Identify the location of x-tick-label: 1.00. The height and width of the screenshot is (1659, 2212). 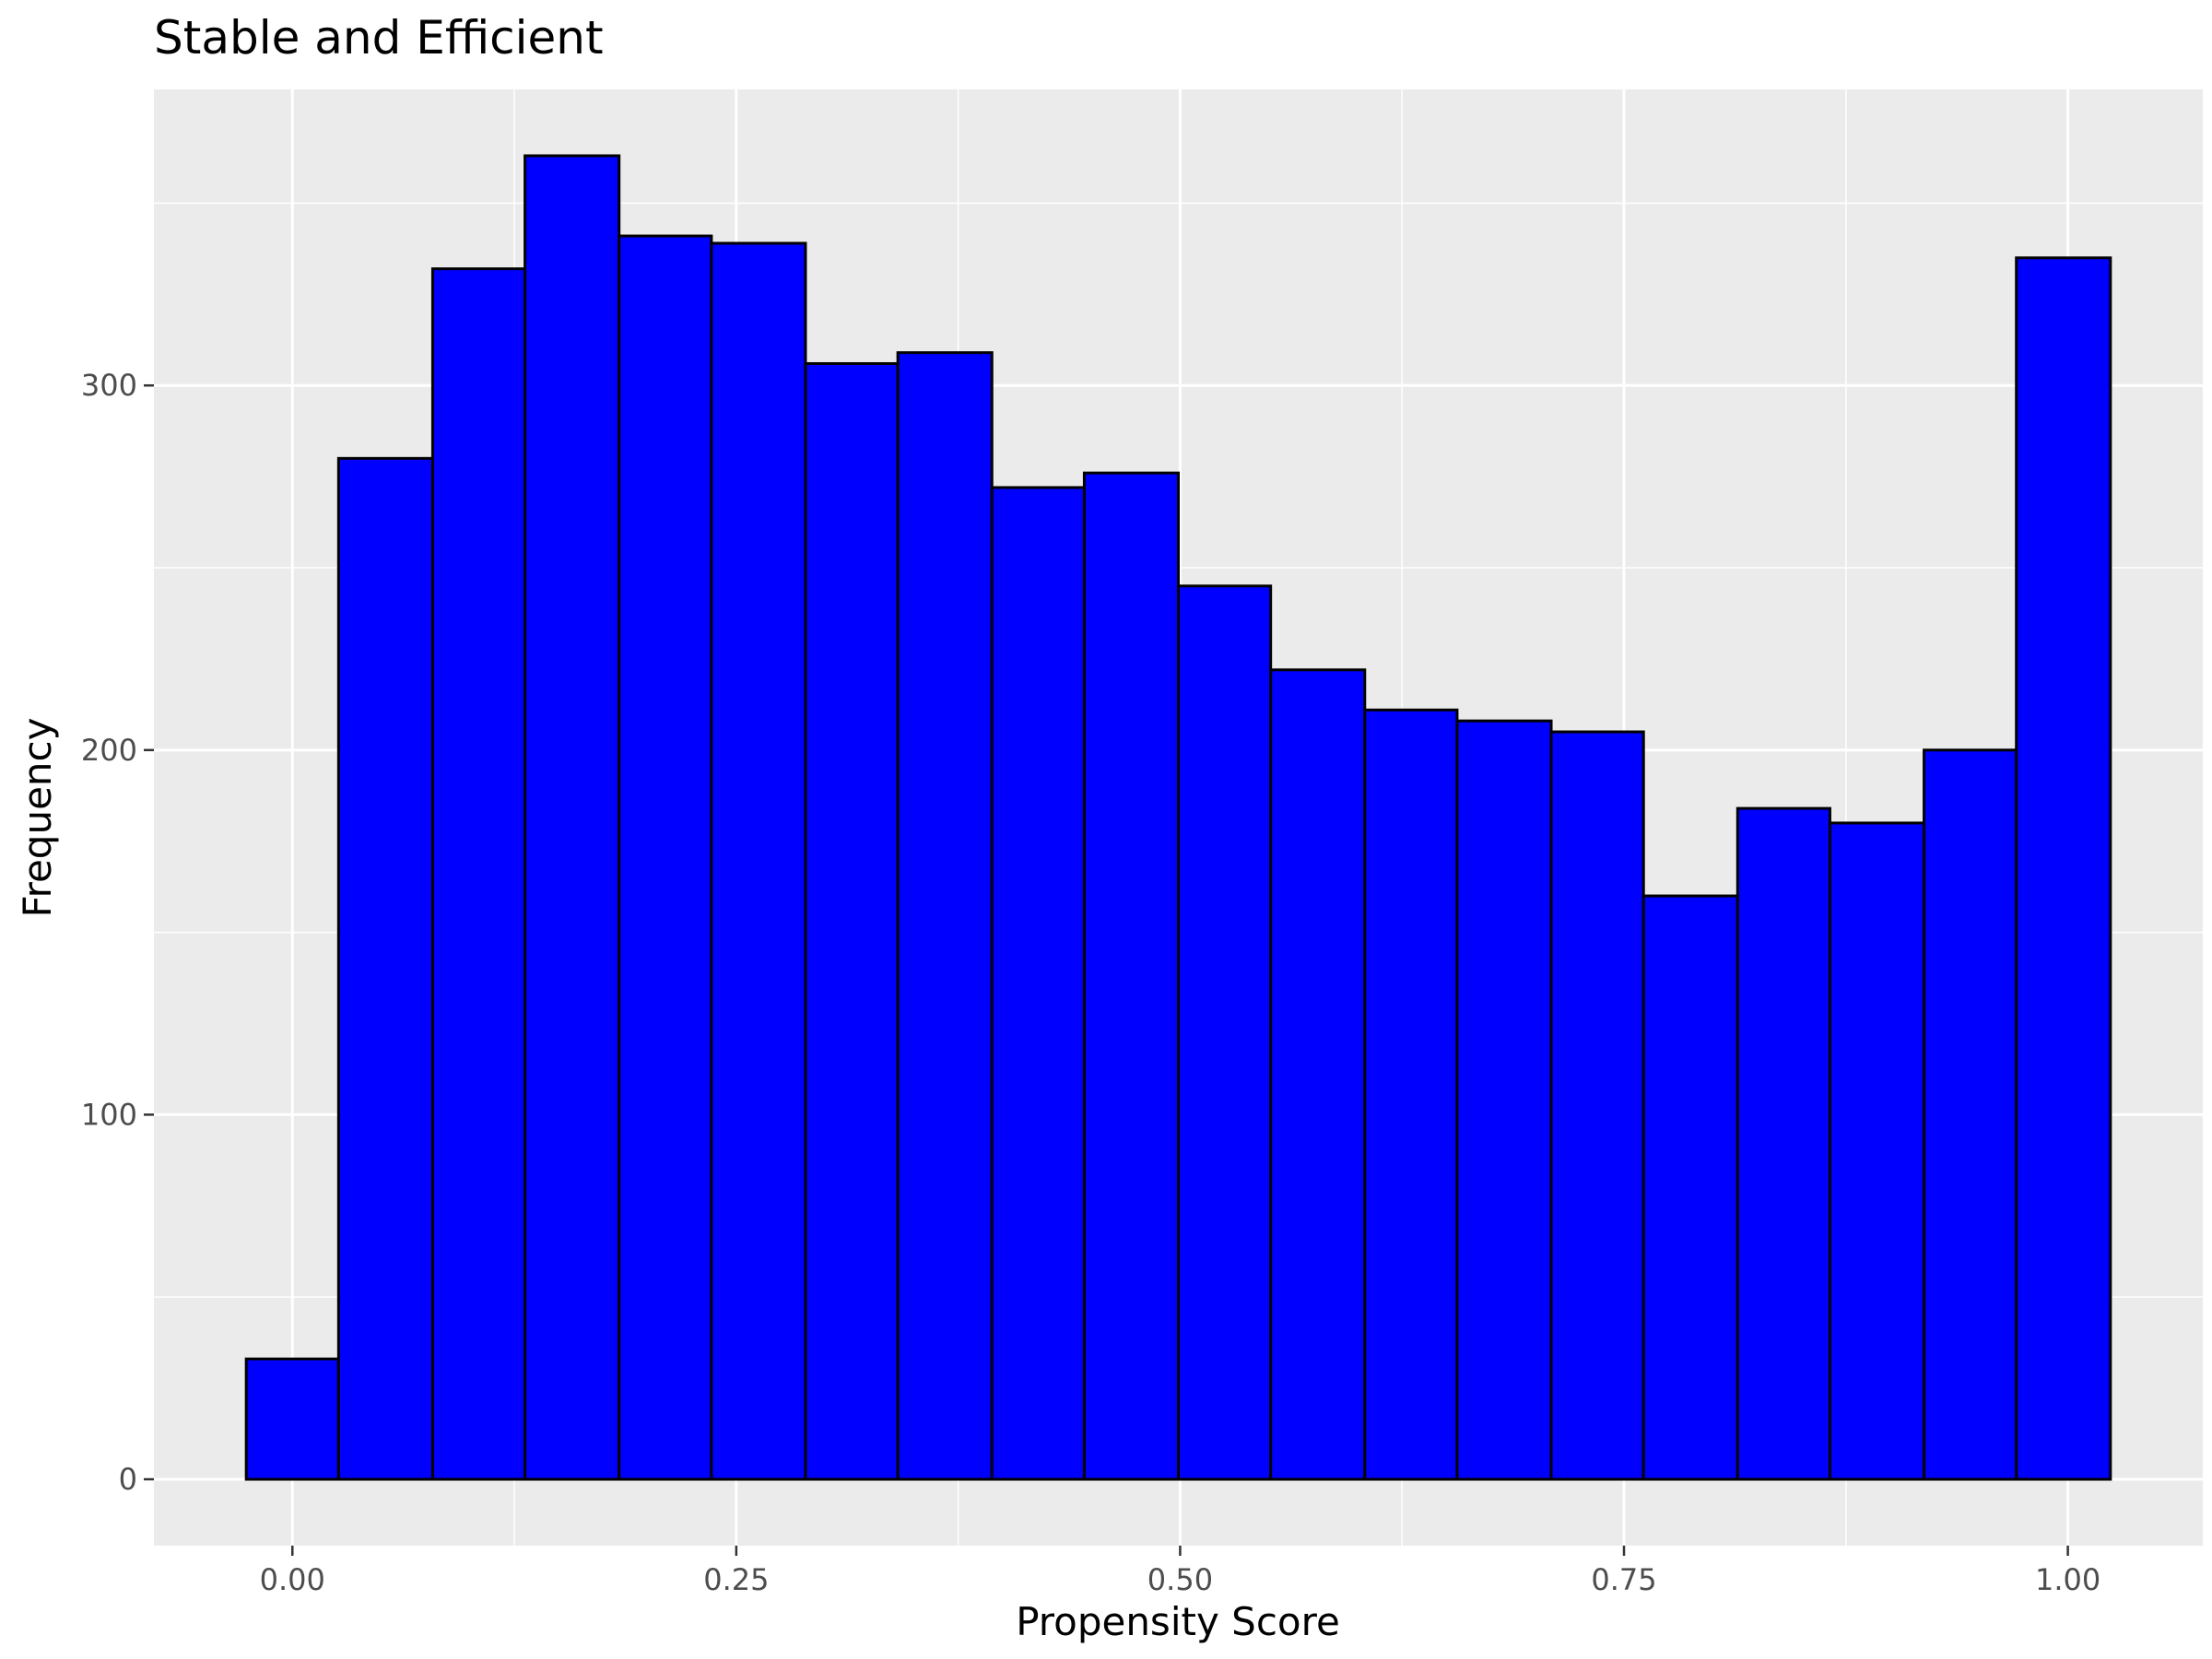
(2067, 1579).